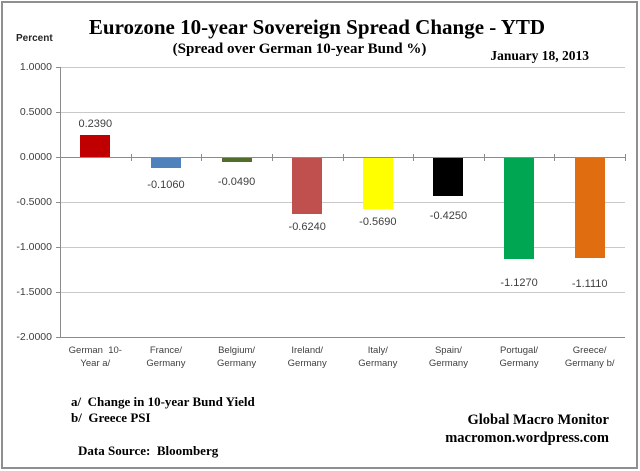 Image resolution: width=640 pixels, height=471 pixels. I want to click on y-tick-label: -0.5000, so click(34, 202).